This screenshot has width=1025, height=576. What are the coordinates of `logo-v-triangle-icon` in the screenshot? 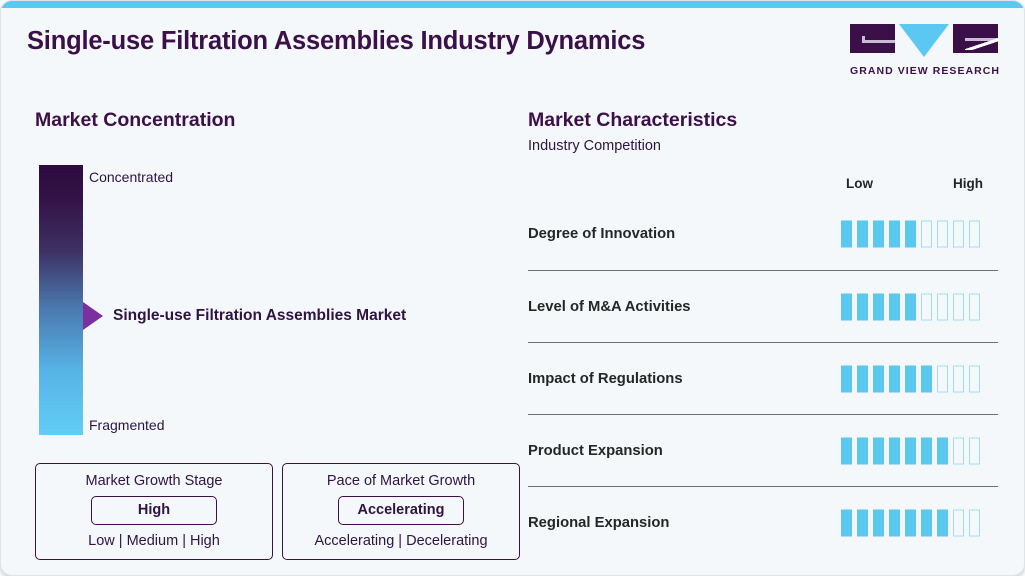 It's located at (924, 40).